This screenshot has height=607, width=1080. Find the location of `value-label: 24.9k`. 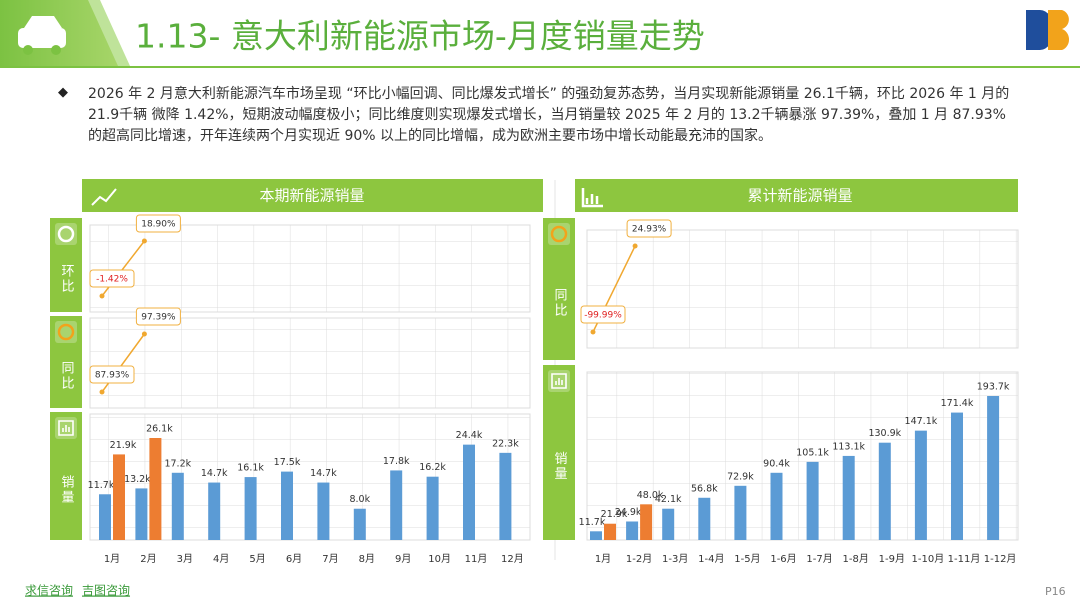

value-label: 24.9k is located at coordinates (628, 512).